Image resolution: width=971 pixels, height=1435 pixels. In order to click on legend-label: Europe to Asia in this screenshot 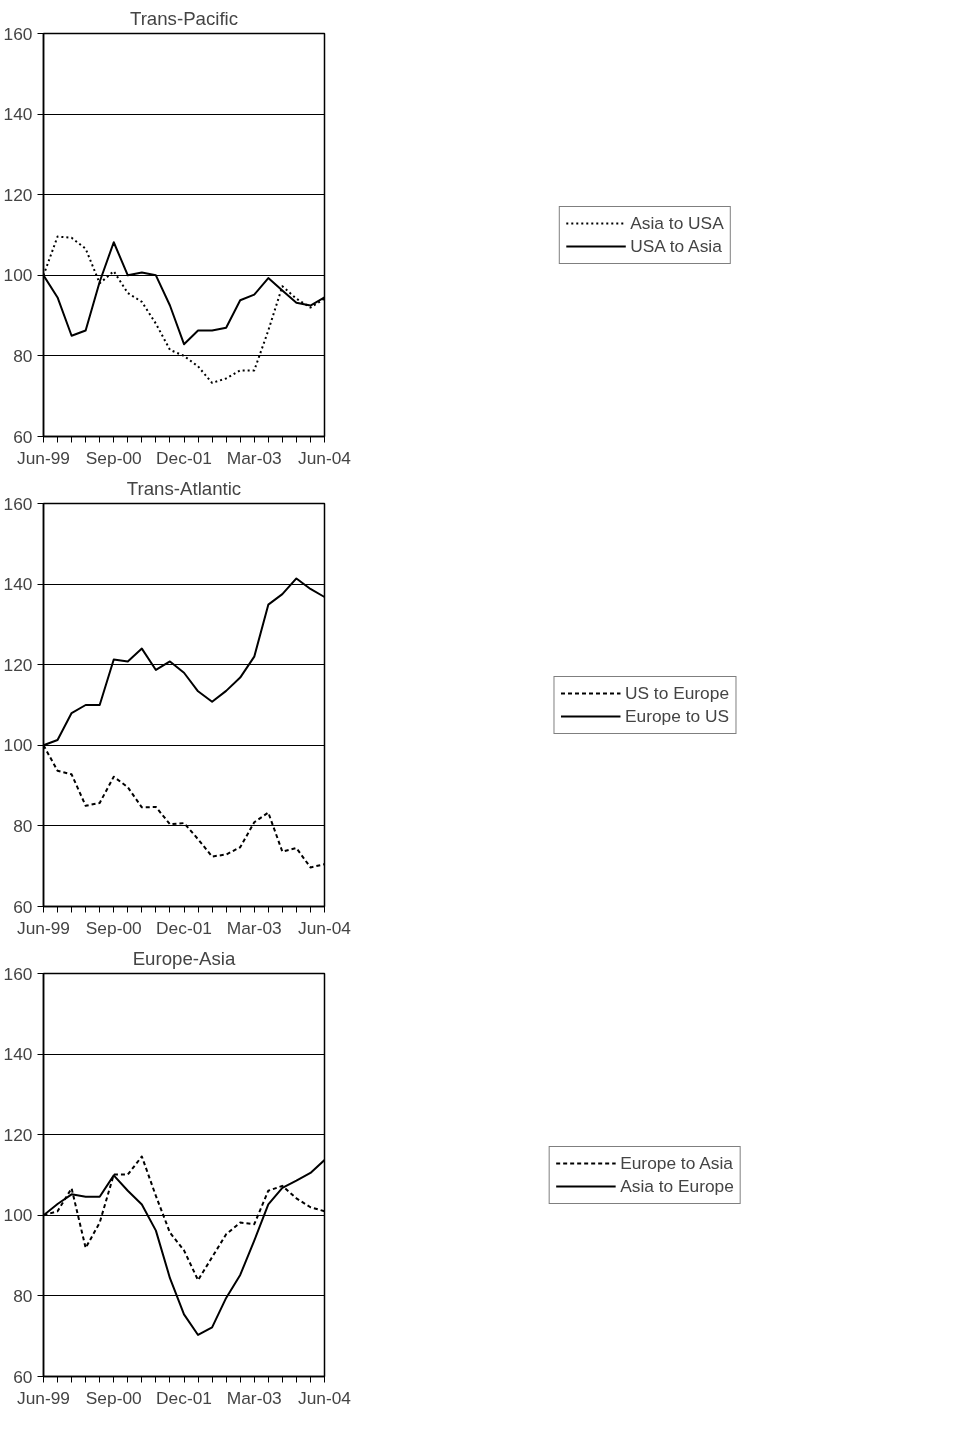, I will do `click(676, 1163)`.